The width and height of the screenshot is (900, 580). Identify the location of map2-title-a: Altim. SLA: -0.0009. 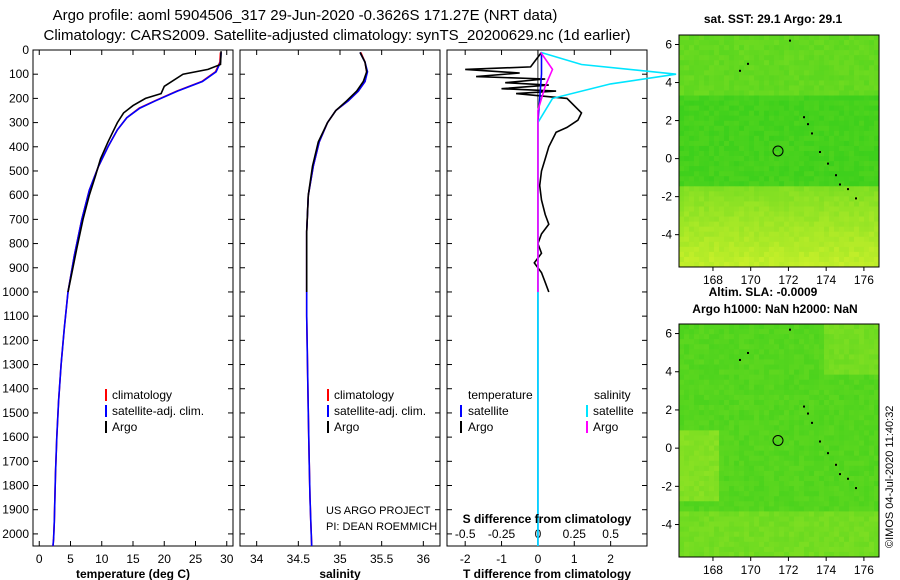
(763, 292).